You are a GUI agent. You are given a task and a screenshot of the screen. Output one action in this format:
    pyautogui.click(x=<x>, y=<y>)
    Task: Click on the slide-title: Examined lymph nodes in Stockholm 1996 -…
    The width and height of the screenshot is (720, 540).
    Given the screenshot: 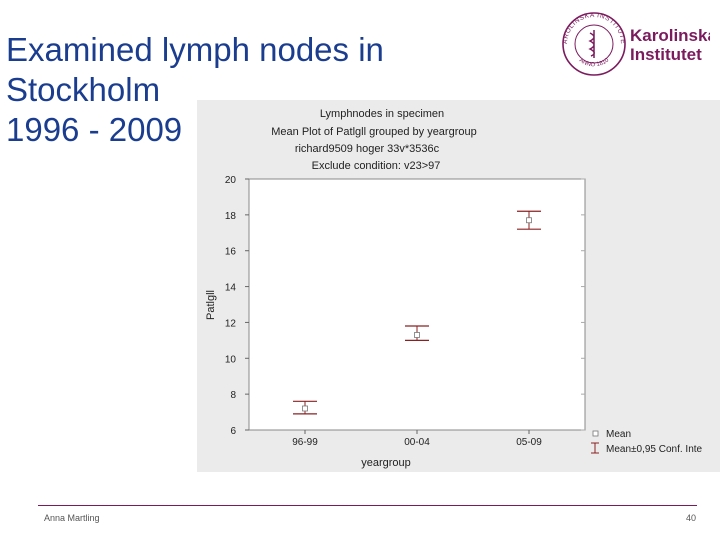 What is the action you would take?
    pyautogui.click(x=236, y=90)
    